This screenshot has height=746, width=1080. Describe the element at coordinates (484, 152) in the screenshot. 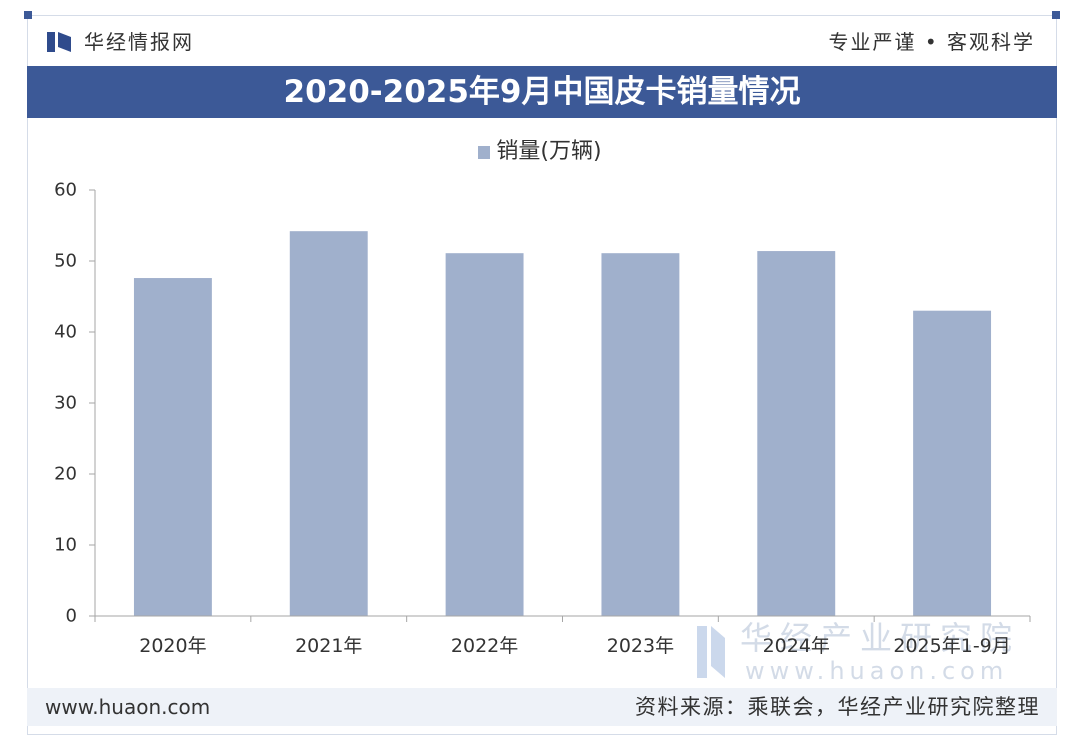

I see `legend-swatch` at that location.